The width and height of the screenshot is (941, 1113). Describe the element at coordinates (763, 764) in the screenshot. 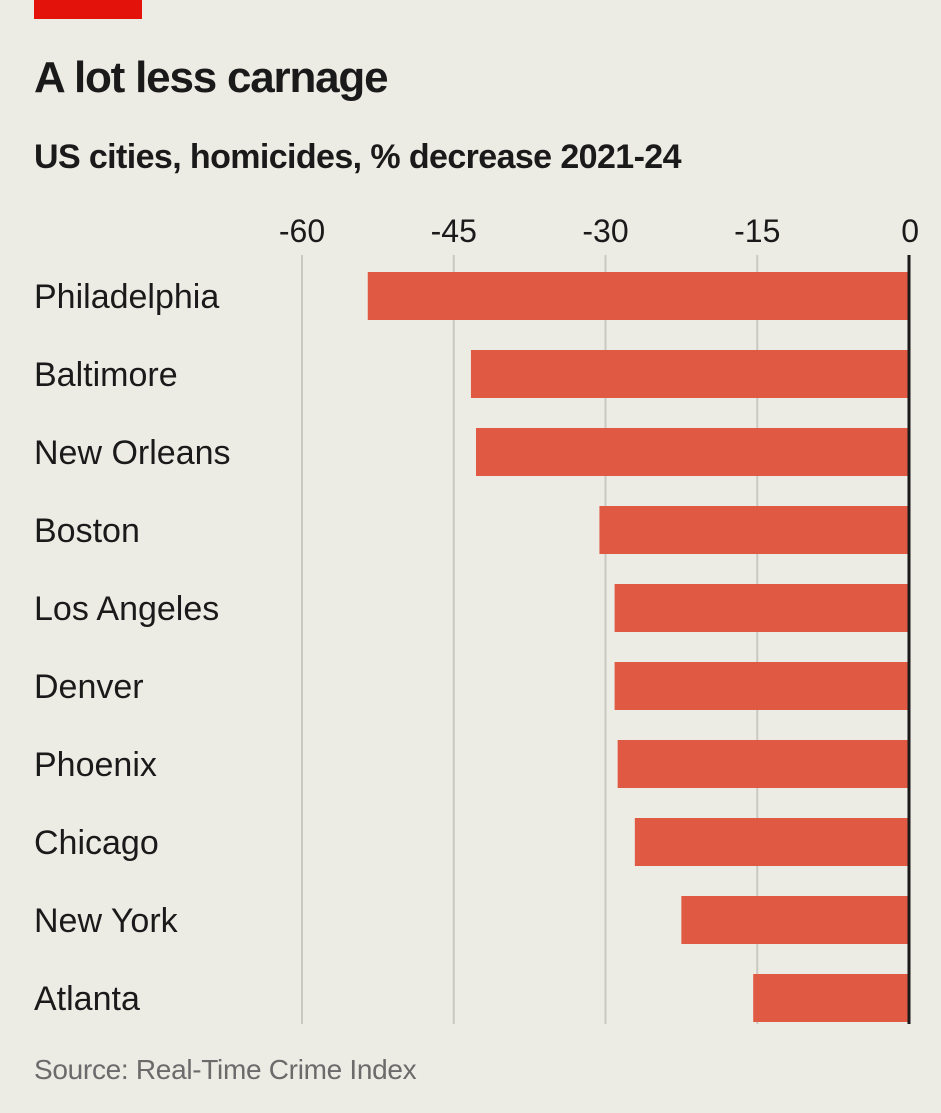

I see `bar-phoenix` at that location.